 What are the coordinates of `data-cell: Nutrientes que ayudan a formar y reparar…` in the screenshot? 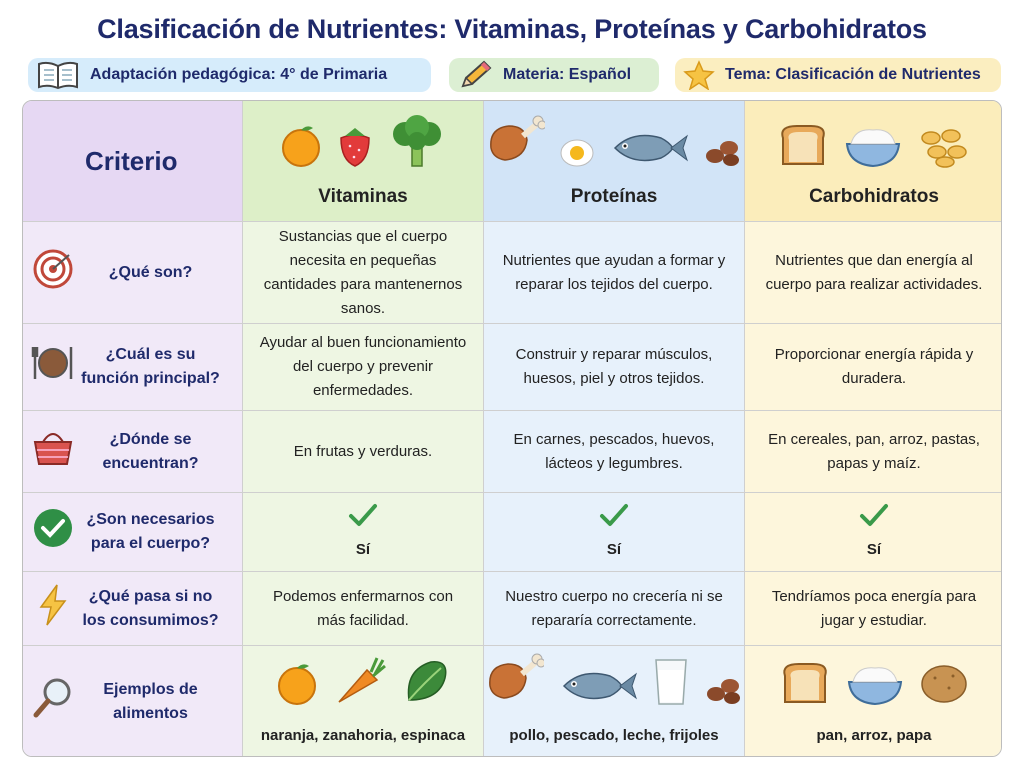 It's located at (614, 273).